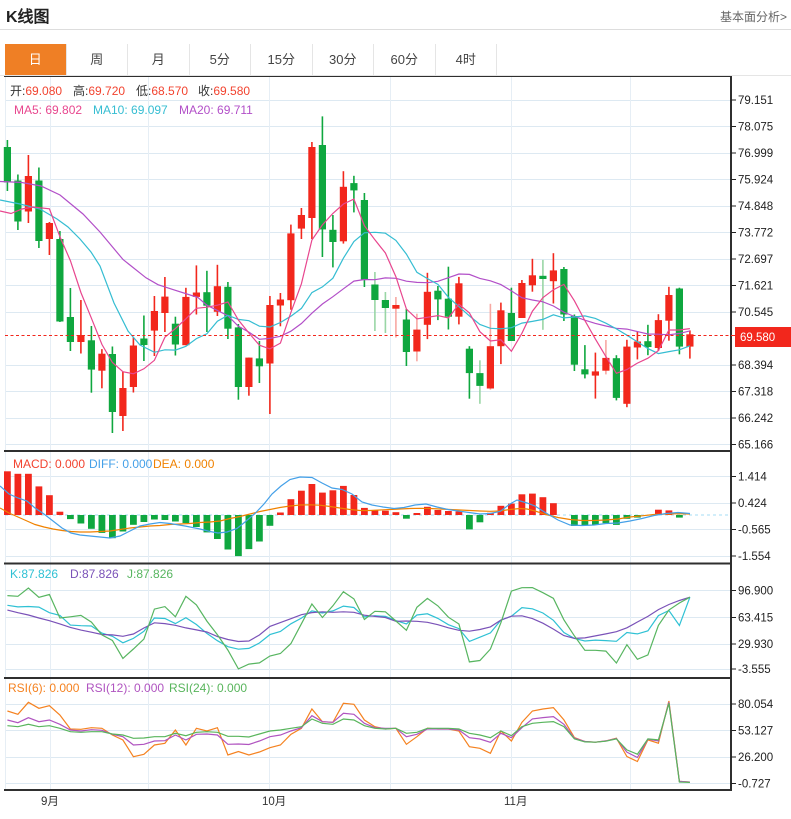 Image resolution: width=791 pixels, height=819 pixels. Describe the element at coordinates (754, 670) in the screenshot. I see `svg-text: -3.555` at that location.